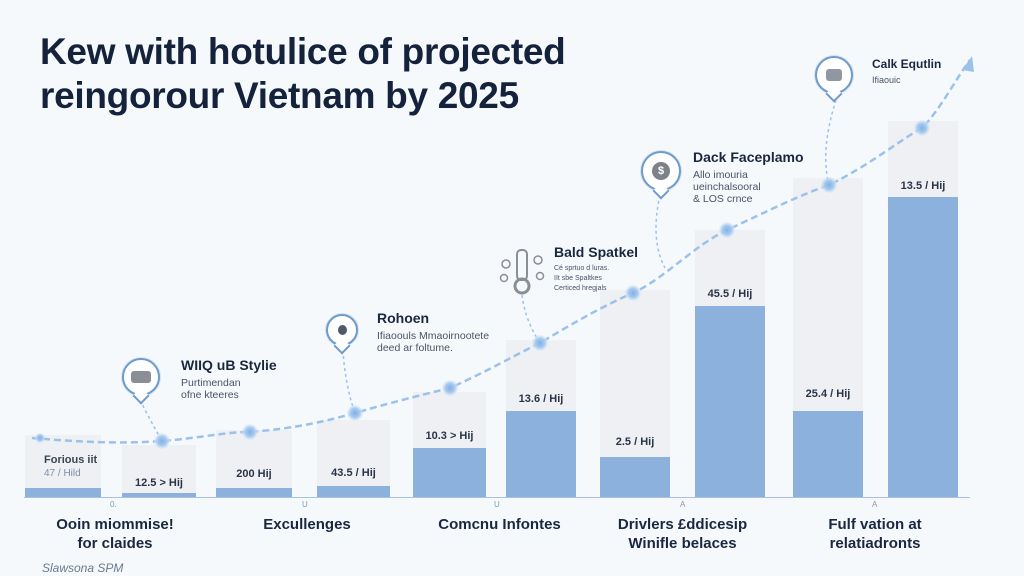 Image resolution: width=1024 pixels, height=576 pixels. I want to click on bar-label-10: 13.5 / Hij, so click(923, 186).